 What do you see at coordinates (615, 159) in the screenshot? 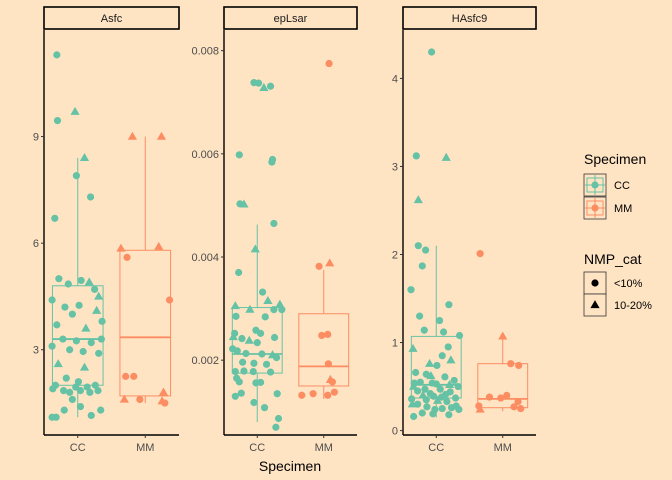
I see `legend-specimen-title: Specimen` at bounding box center [615, 159].